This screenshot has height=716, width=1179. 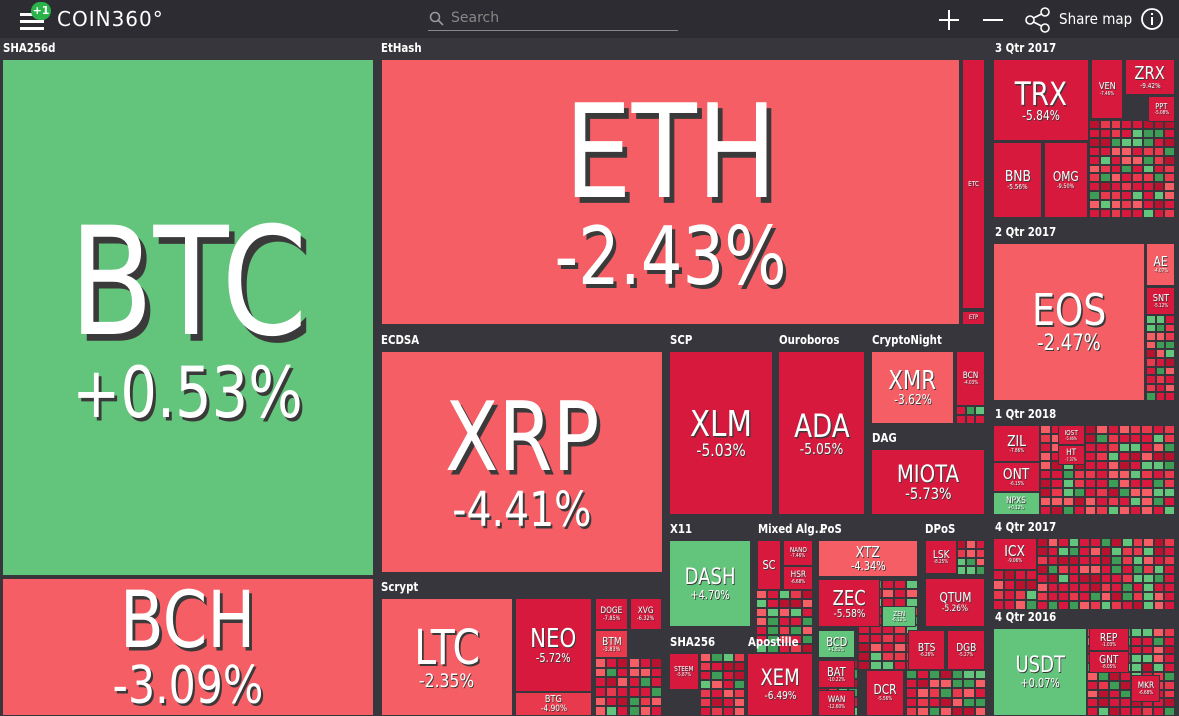 I want to click on coin-tile: NPXS +0.12%, so click(x=1016, y=503).